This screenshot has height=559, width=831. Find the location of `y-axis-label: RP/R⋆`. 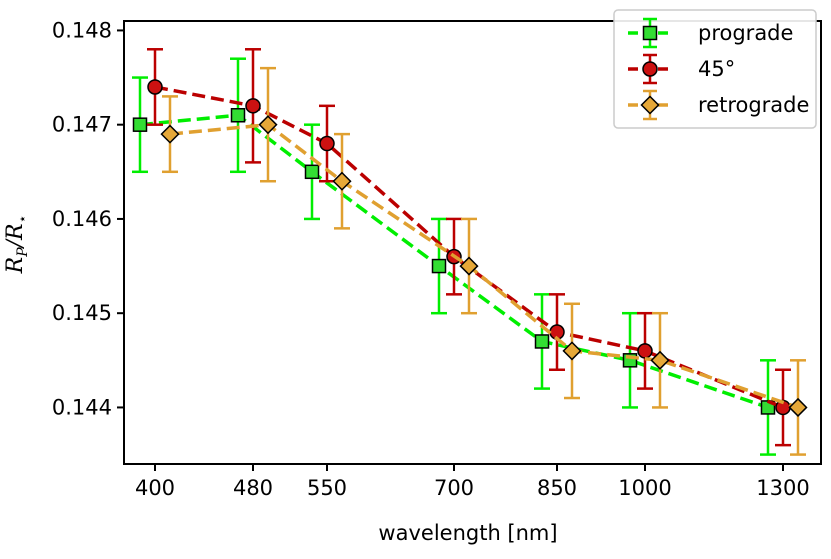

y-axis-label: RP/R⋆ is located at coordinates (17, 245).